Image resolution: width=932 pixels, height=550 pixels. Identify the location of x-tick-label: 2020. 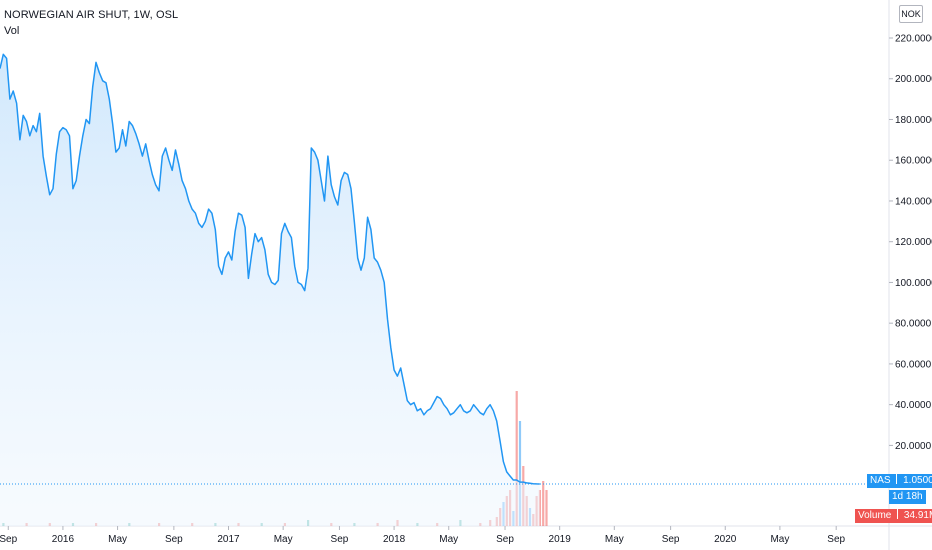
(725, 539).